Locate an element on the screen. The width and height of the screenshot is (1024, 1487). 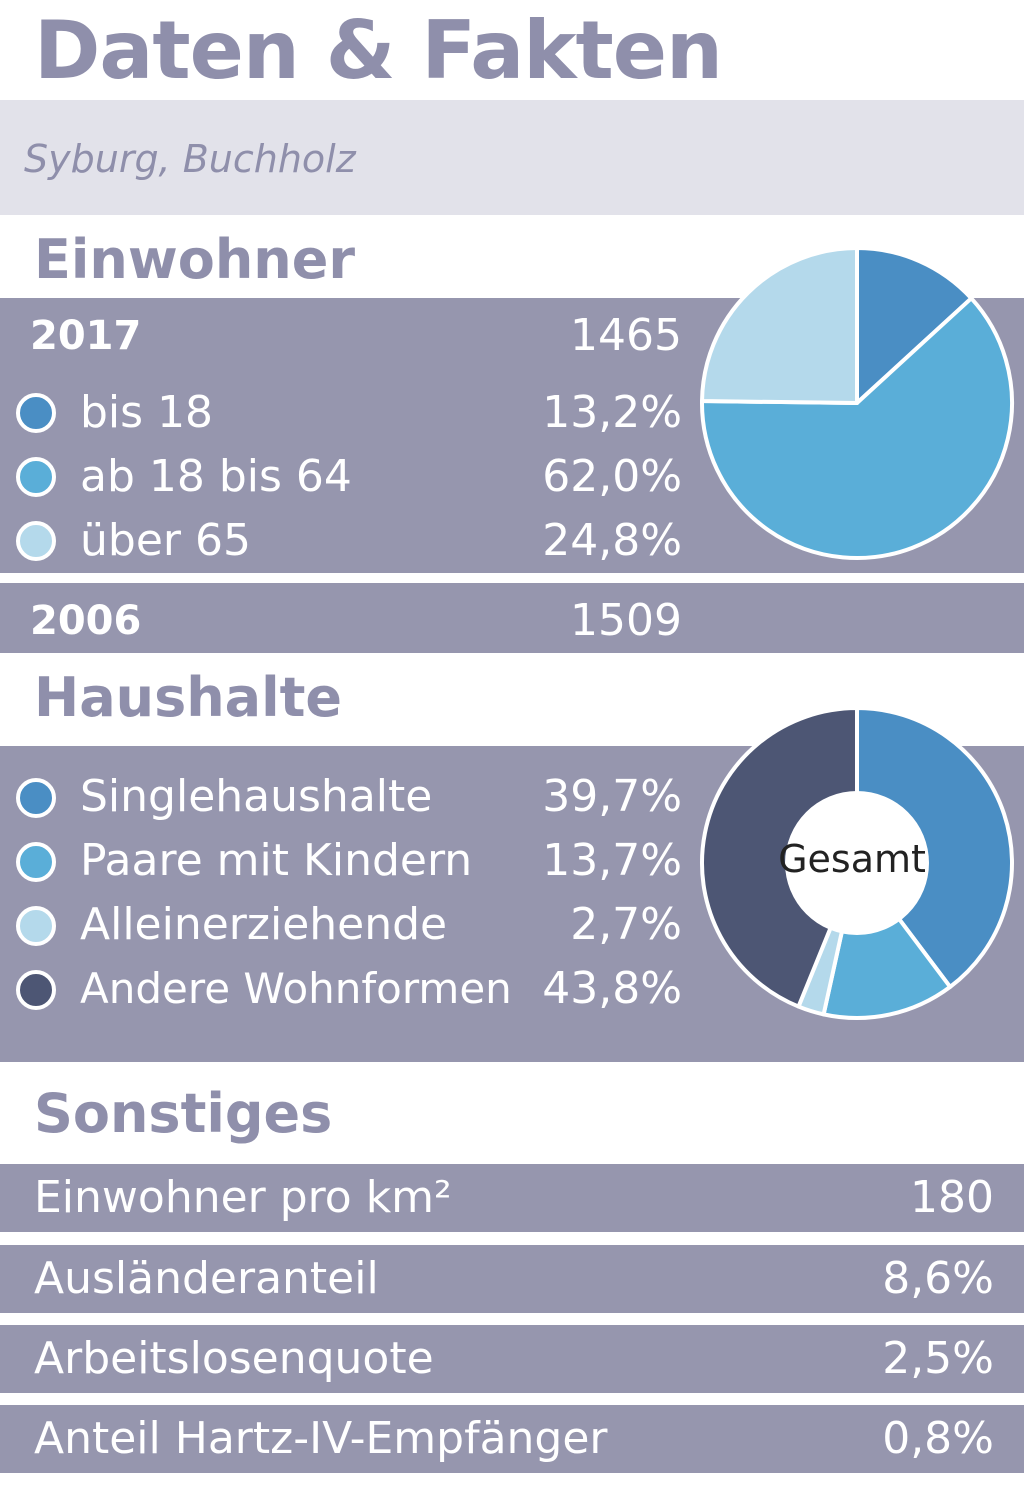
legend-dot-andere is located at coordinates (36, 990).